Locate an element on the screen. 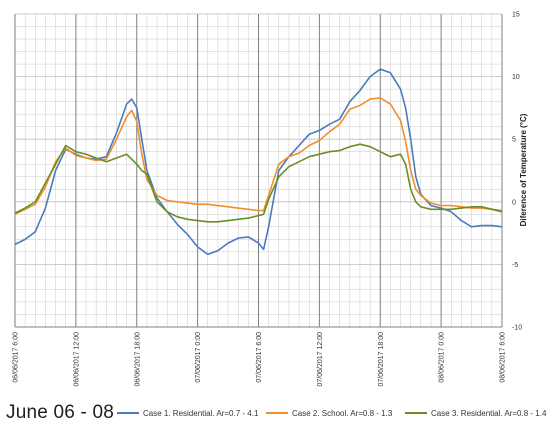 The image size is (550, 430). x-tick-label: 08/06/2017 6:00 is located at coordinates (503, 357).